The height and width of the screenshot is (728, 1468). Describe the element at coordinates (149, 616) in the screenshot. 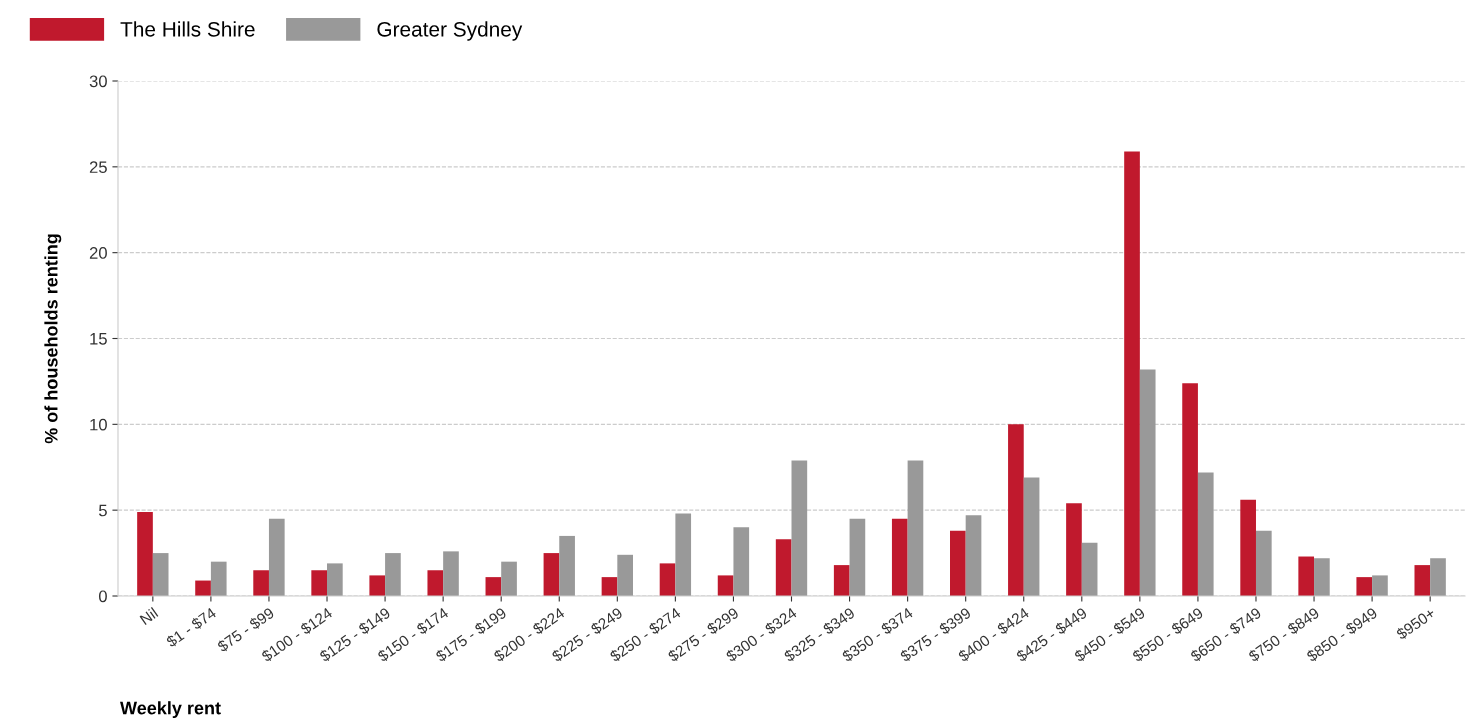

I see `x-tick-label: Nil` at that location.